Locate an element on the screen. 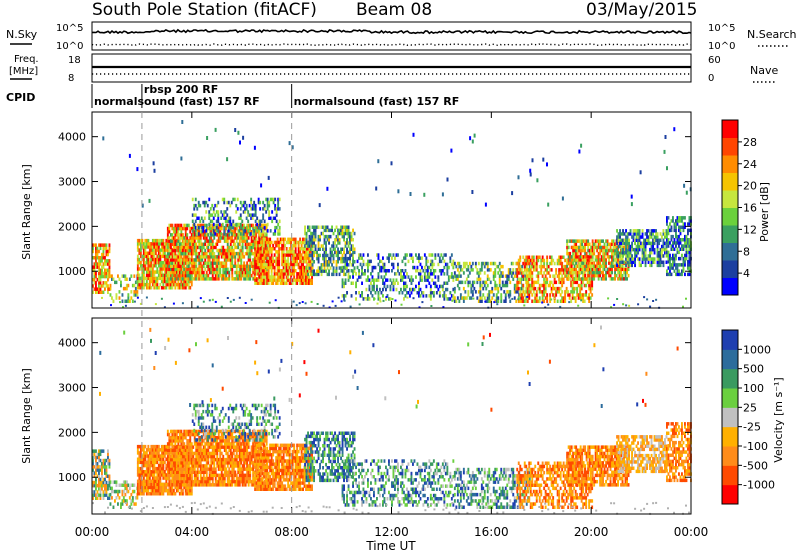 The height and width of the screenshot is (558, 800). nsearch-tick-top: 10^5 is located at coordinates (721, 28).